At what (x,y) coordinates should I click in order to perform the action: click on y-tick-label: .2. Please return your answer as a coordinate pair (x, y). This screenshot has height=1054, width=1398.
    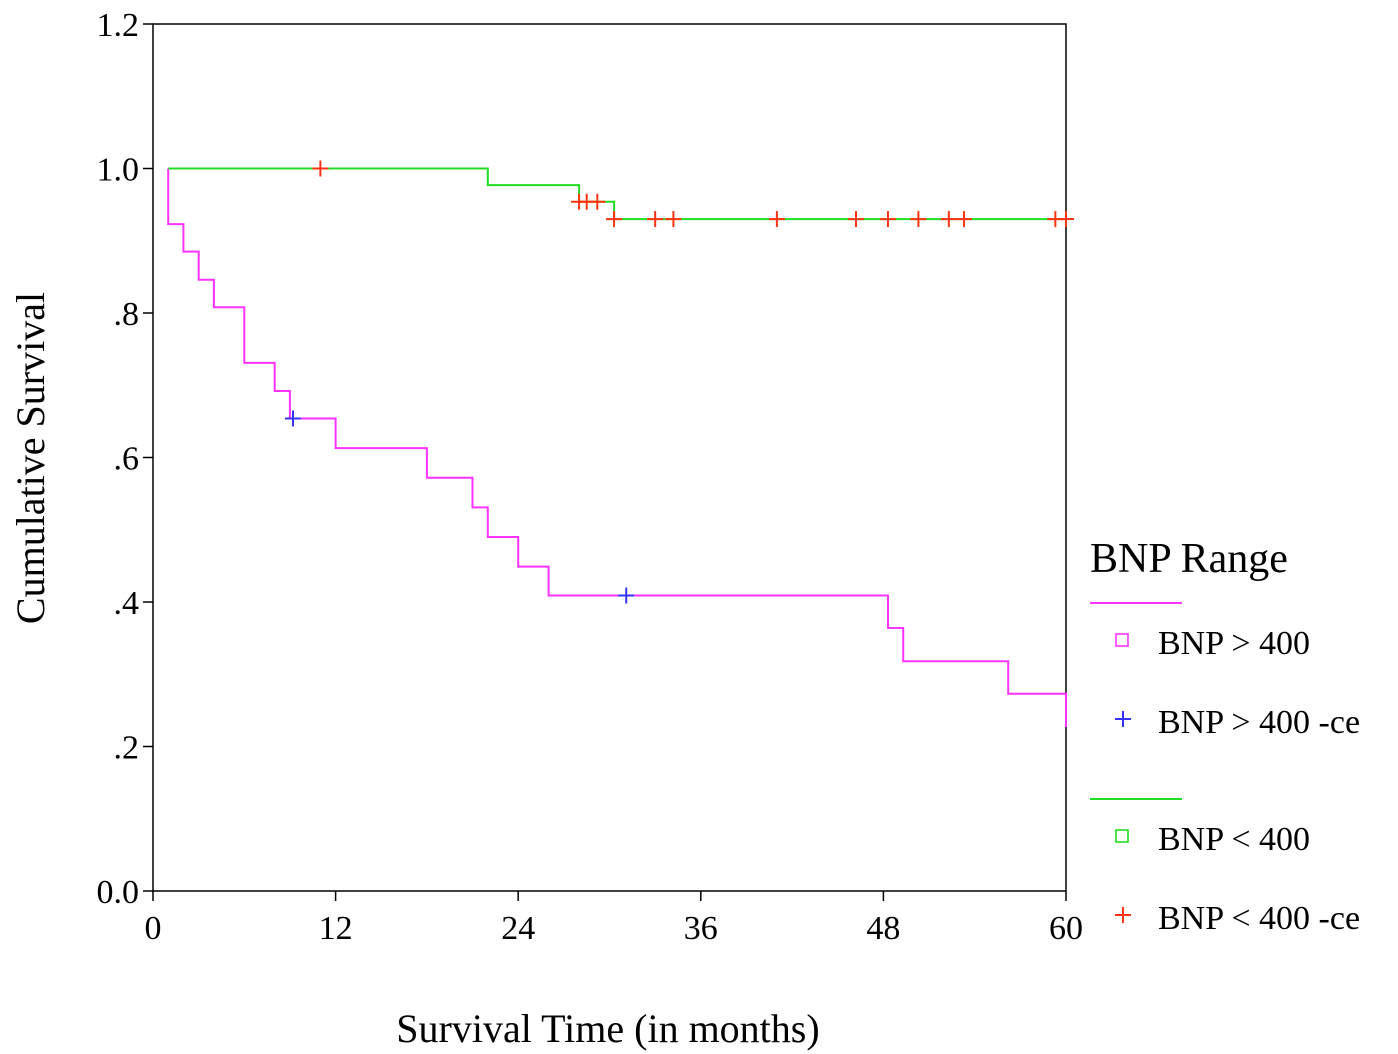
    Looking at the image, I should click on (127, 748).